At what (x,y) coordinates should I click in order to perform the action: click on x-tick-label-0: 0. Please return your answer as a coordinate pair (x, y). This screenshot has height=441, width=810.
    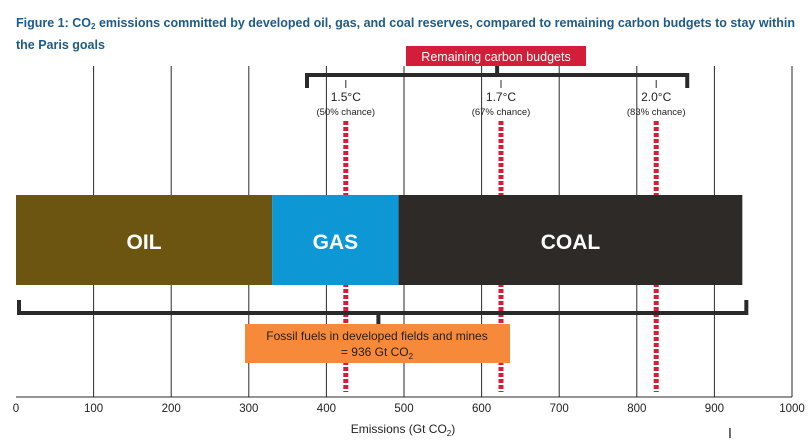
    Looking at the image, I should click on (16, 409).